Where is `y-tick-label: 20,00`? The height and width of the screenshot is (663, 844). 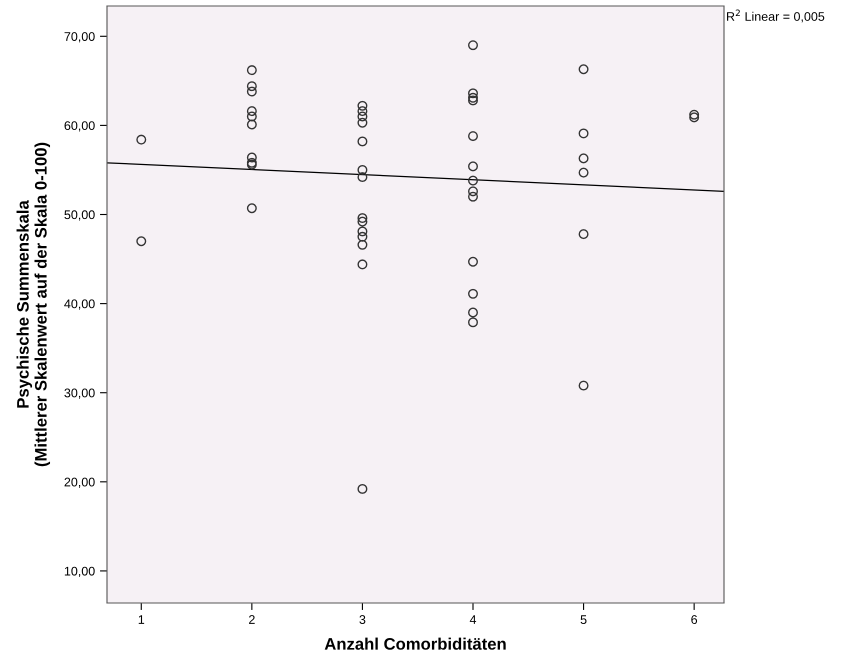
y-tick-label: 20,00 is located at coordinates (79, 483).